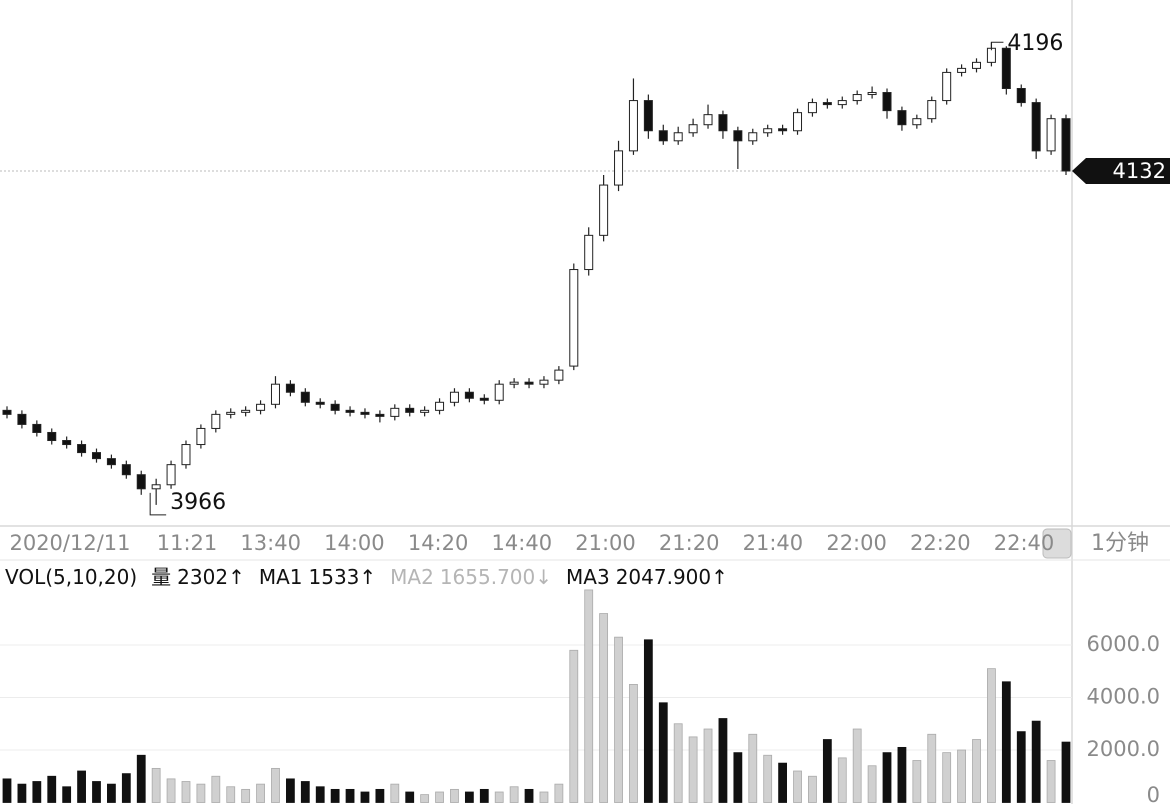 The image size is (1170, 804). What do you see at coordinates (1120, 543) in the screenshot?
I see `period-button: 1分钟` at bounding box center [1120, 543].